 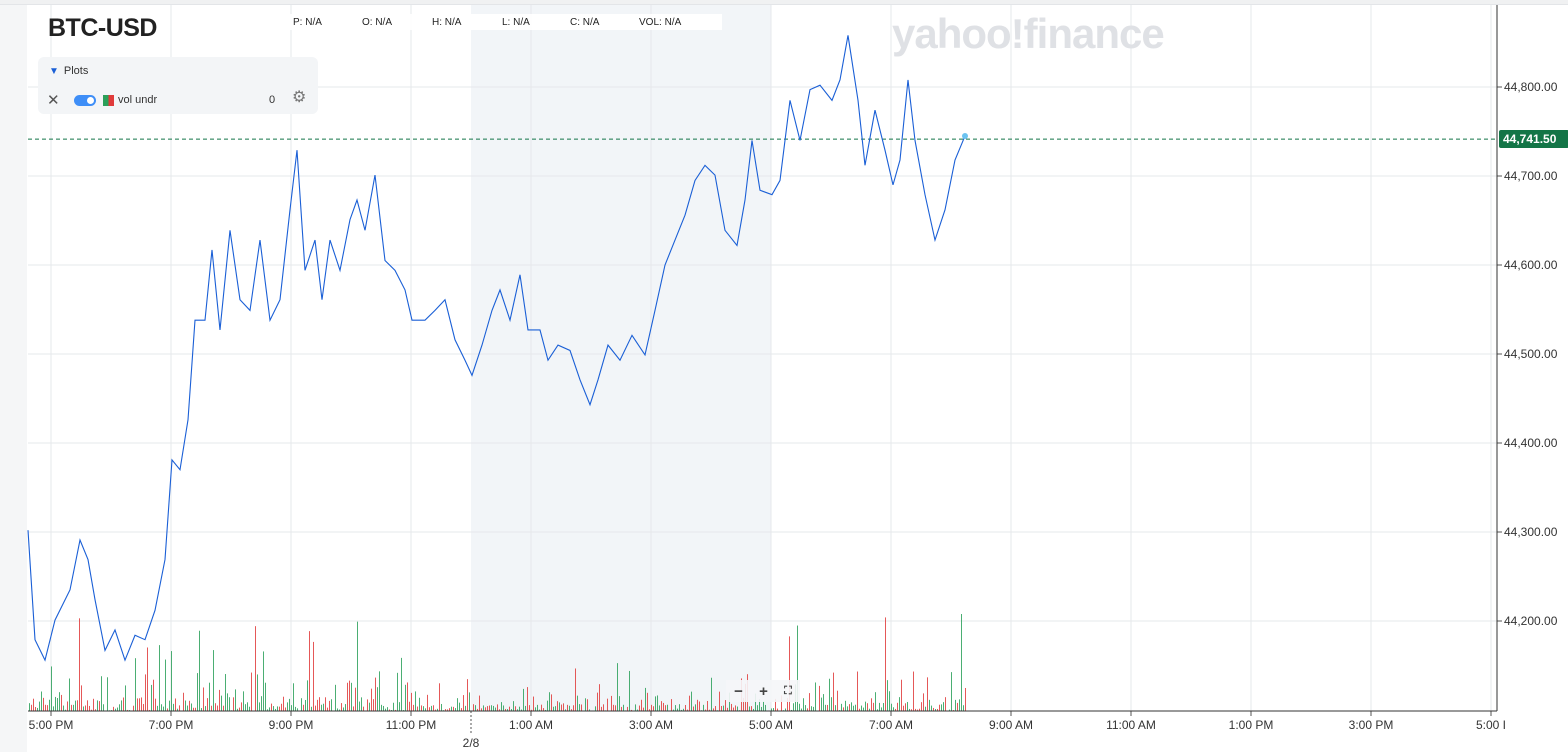 What do you see at coordinates (68, 71) in the screenshot?
I see `plots-toggle: ▼ Plots` at bounding box center [68, 71].